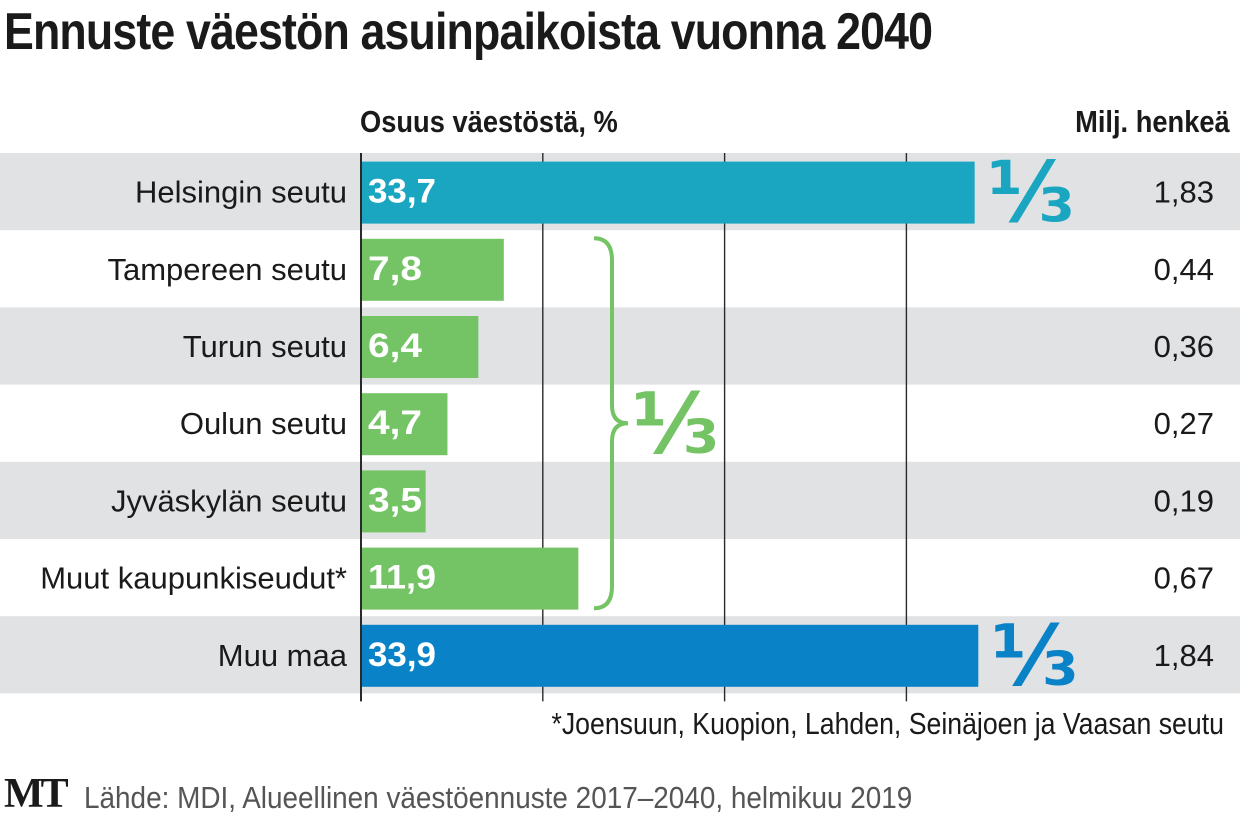 The height and width of the screenshot is (827, 1240). What do you see at coordinates (1184, 423) in the screenshot?
I see `millions-label: 0,27` at bounding box center [1184, 423].